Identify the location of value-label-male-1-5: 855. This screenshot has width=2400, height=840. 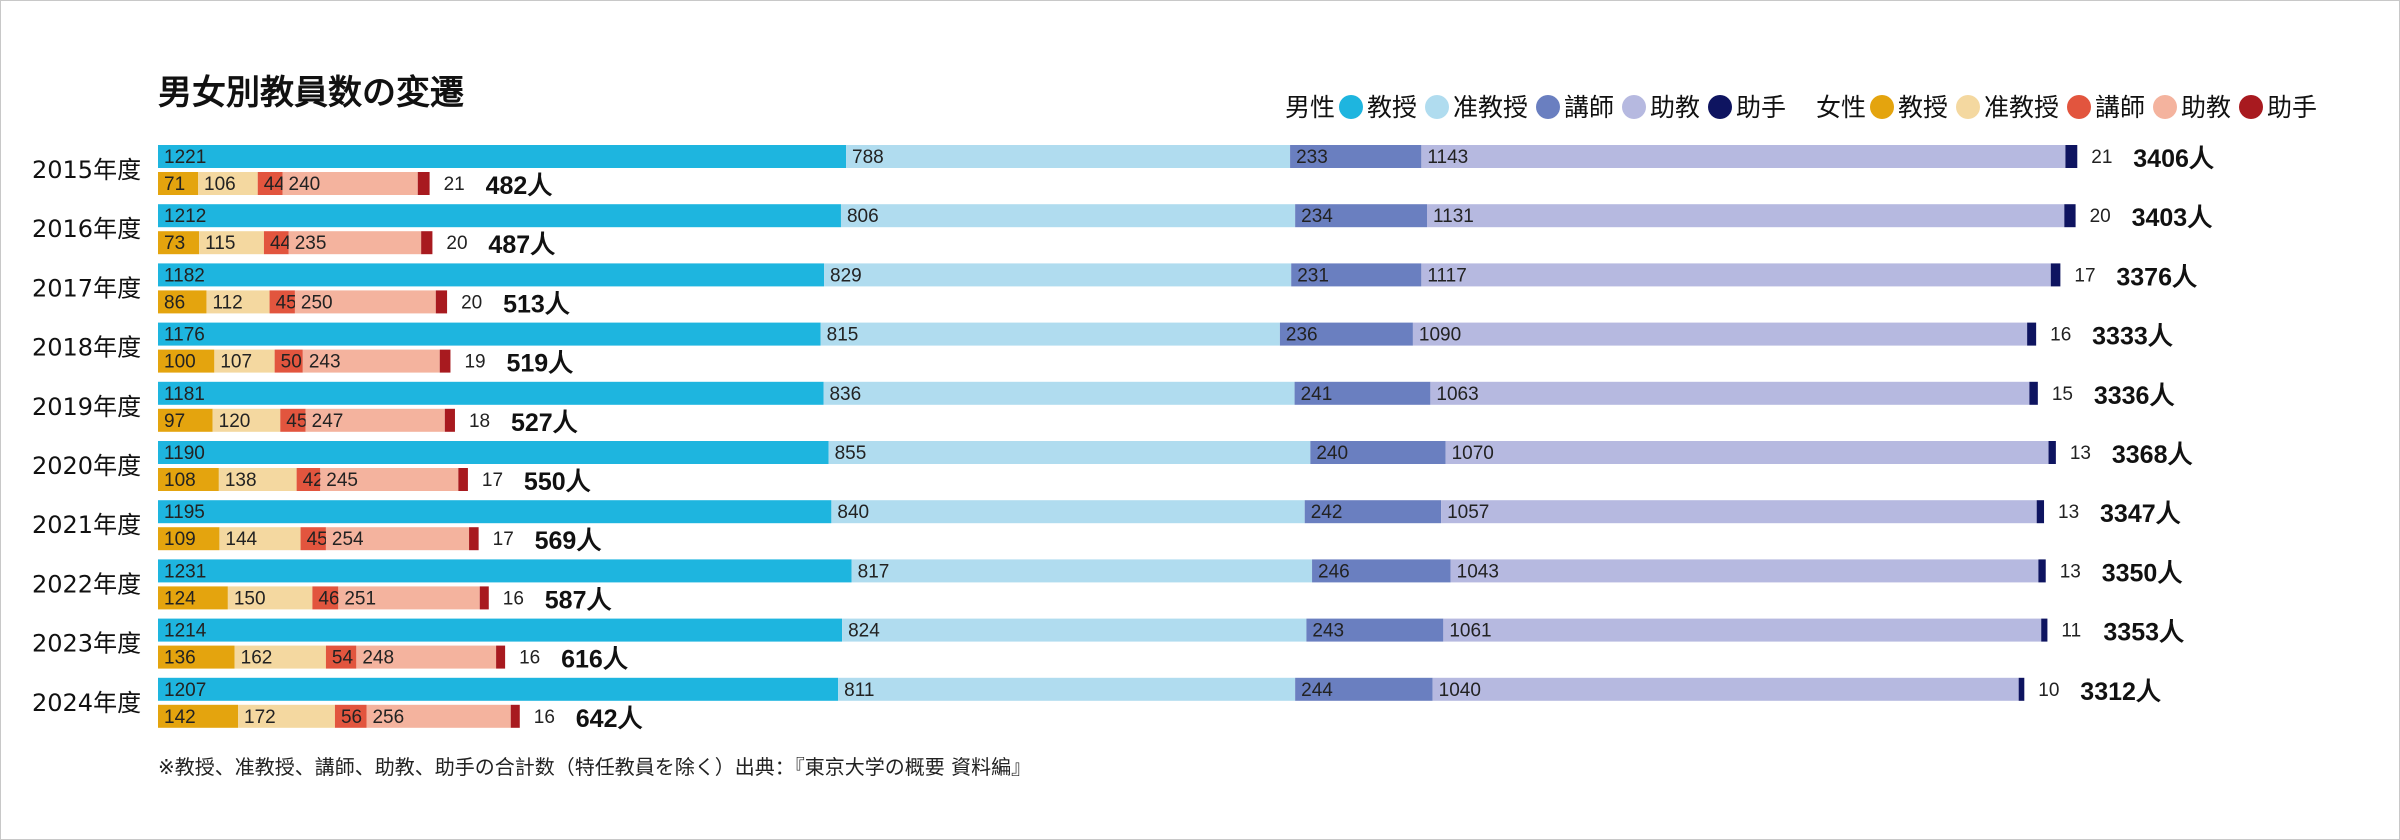
(851, 453).